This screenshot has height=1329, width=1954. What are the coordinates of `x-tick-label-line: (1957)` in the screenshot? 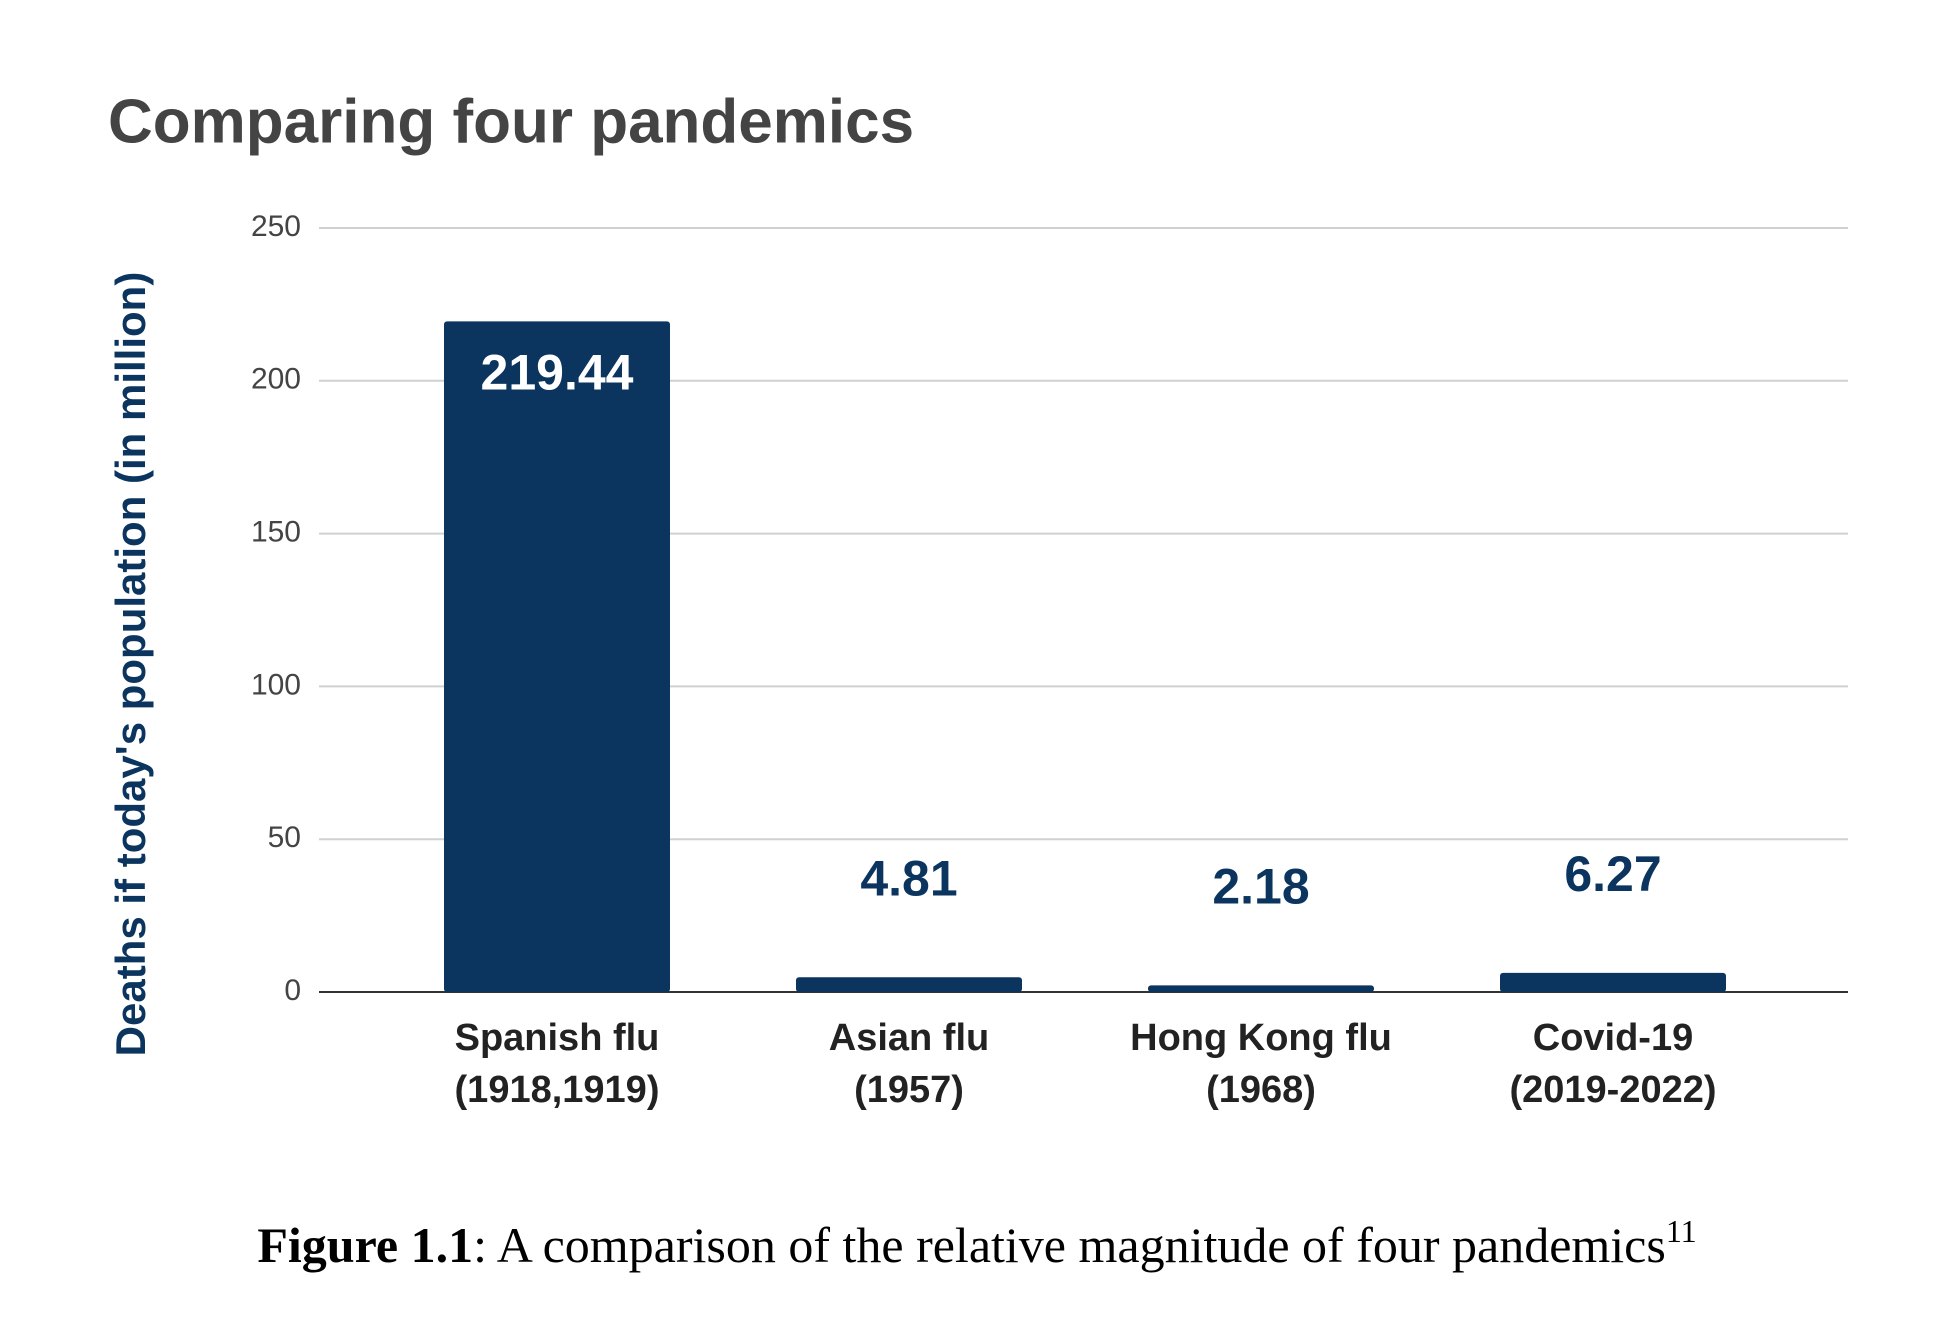 It's located at (909, 1090).